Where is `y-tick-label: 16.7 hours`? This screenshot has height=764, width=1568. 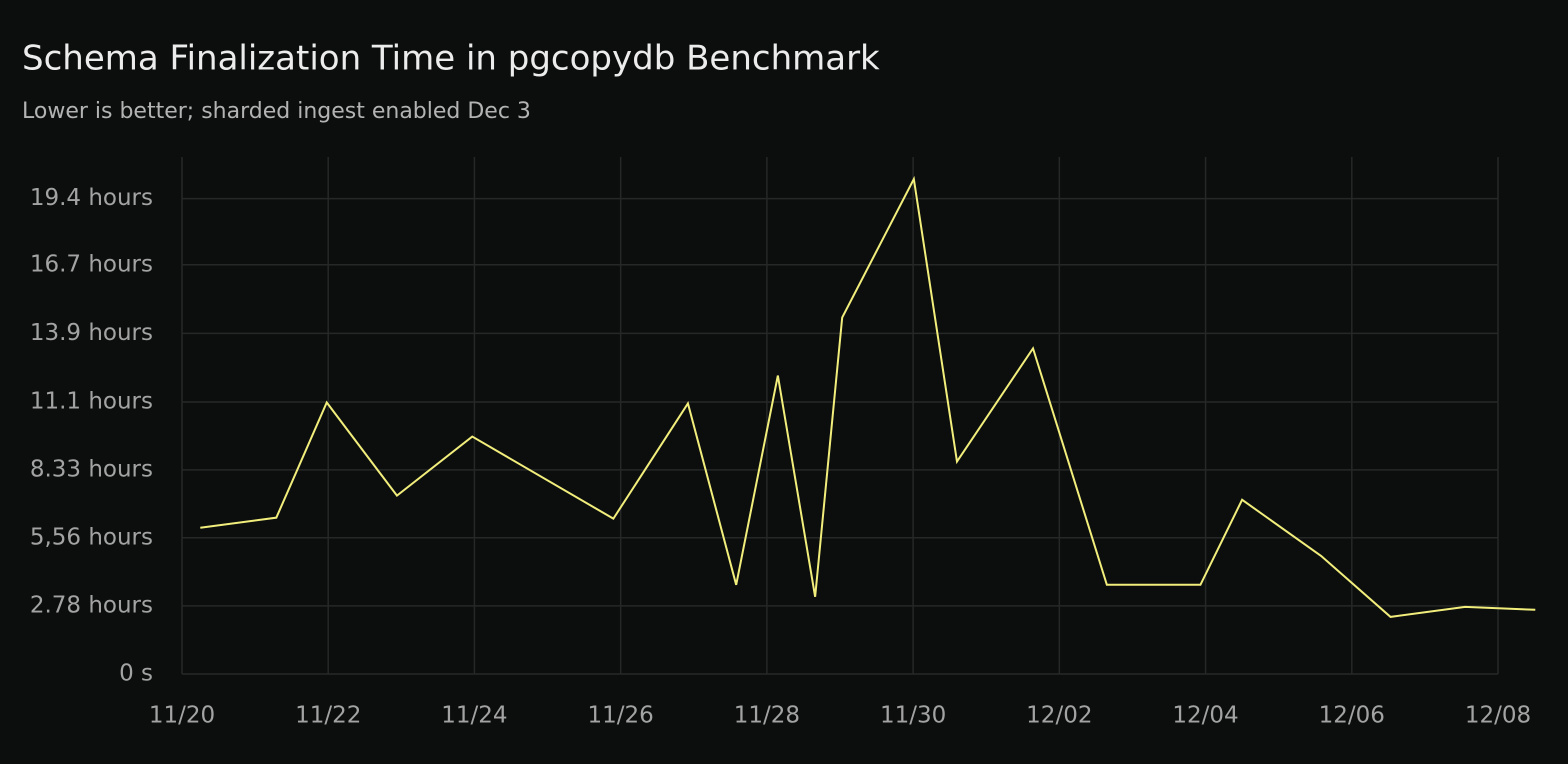 y-tick-label: 16.7 hours is located at coordinates (91, 264).